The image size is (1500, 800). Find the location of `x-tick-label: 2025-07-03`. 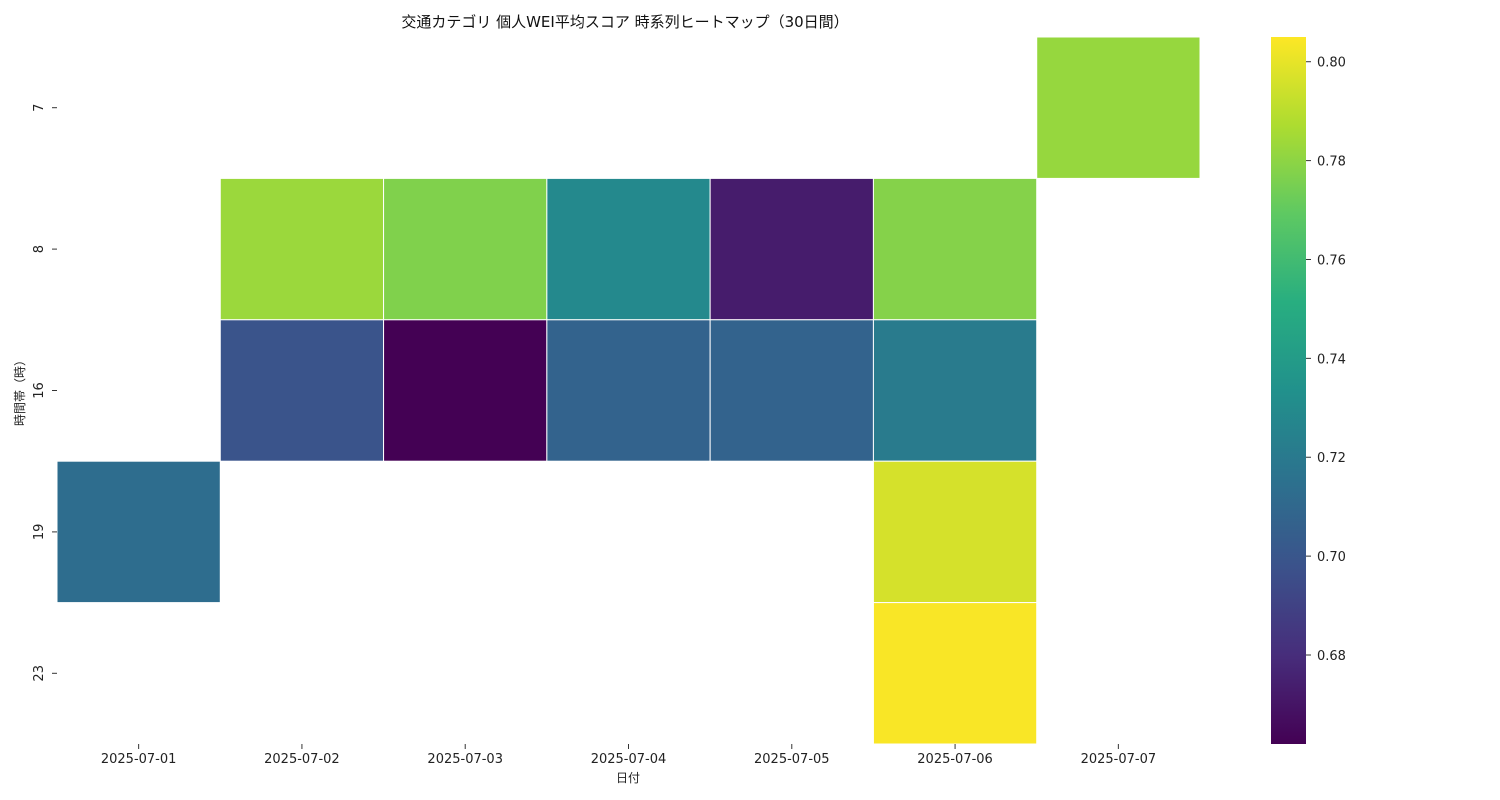

x-tick-label: 2025-07-03 is located at coordinates (465, 759).